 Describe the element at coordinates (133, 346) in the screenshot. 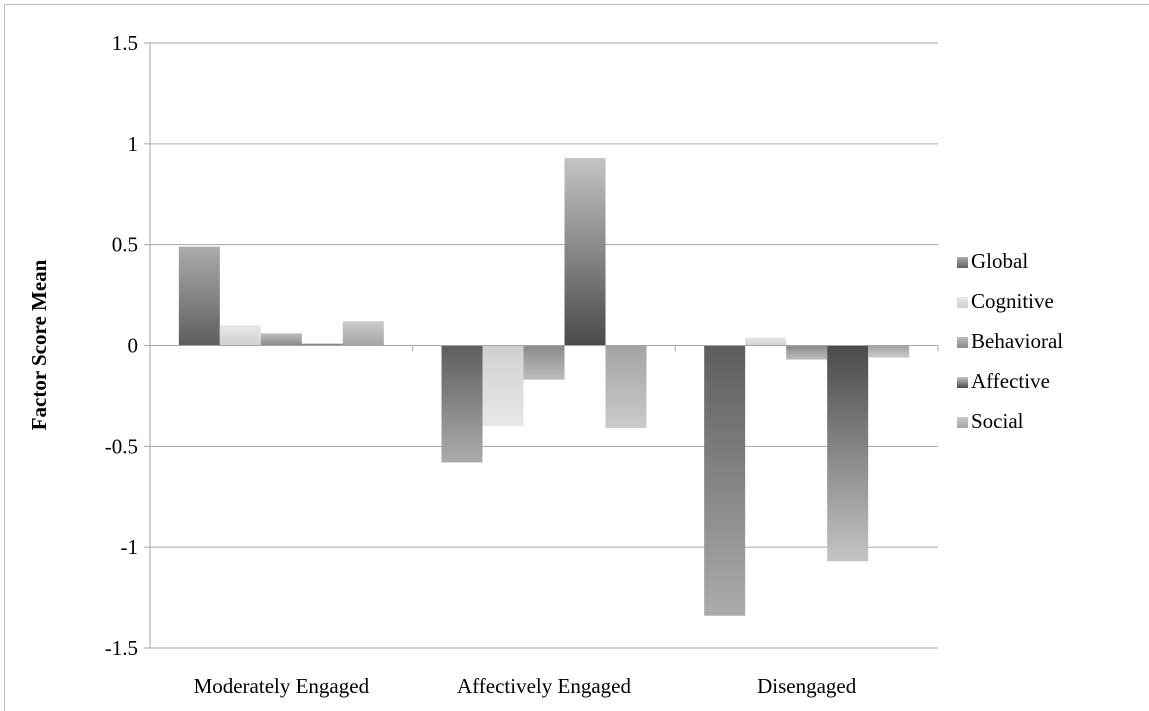

I see `y-tick-label: 0` at that location.